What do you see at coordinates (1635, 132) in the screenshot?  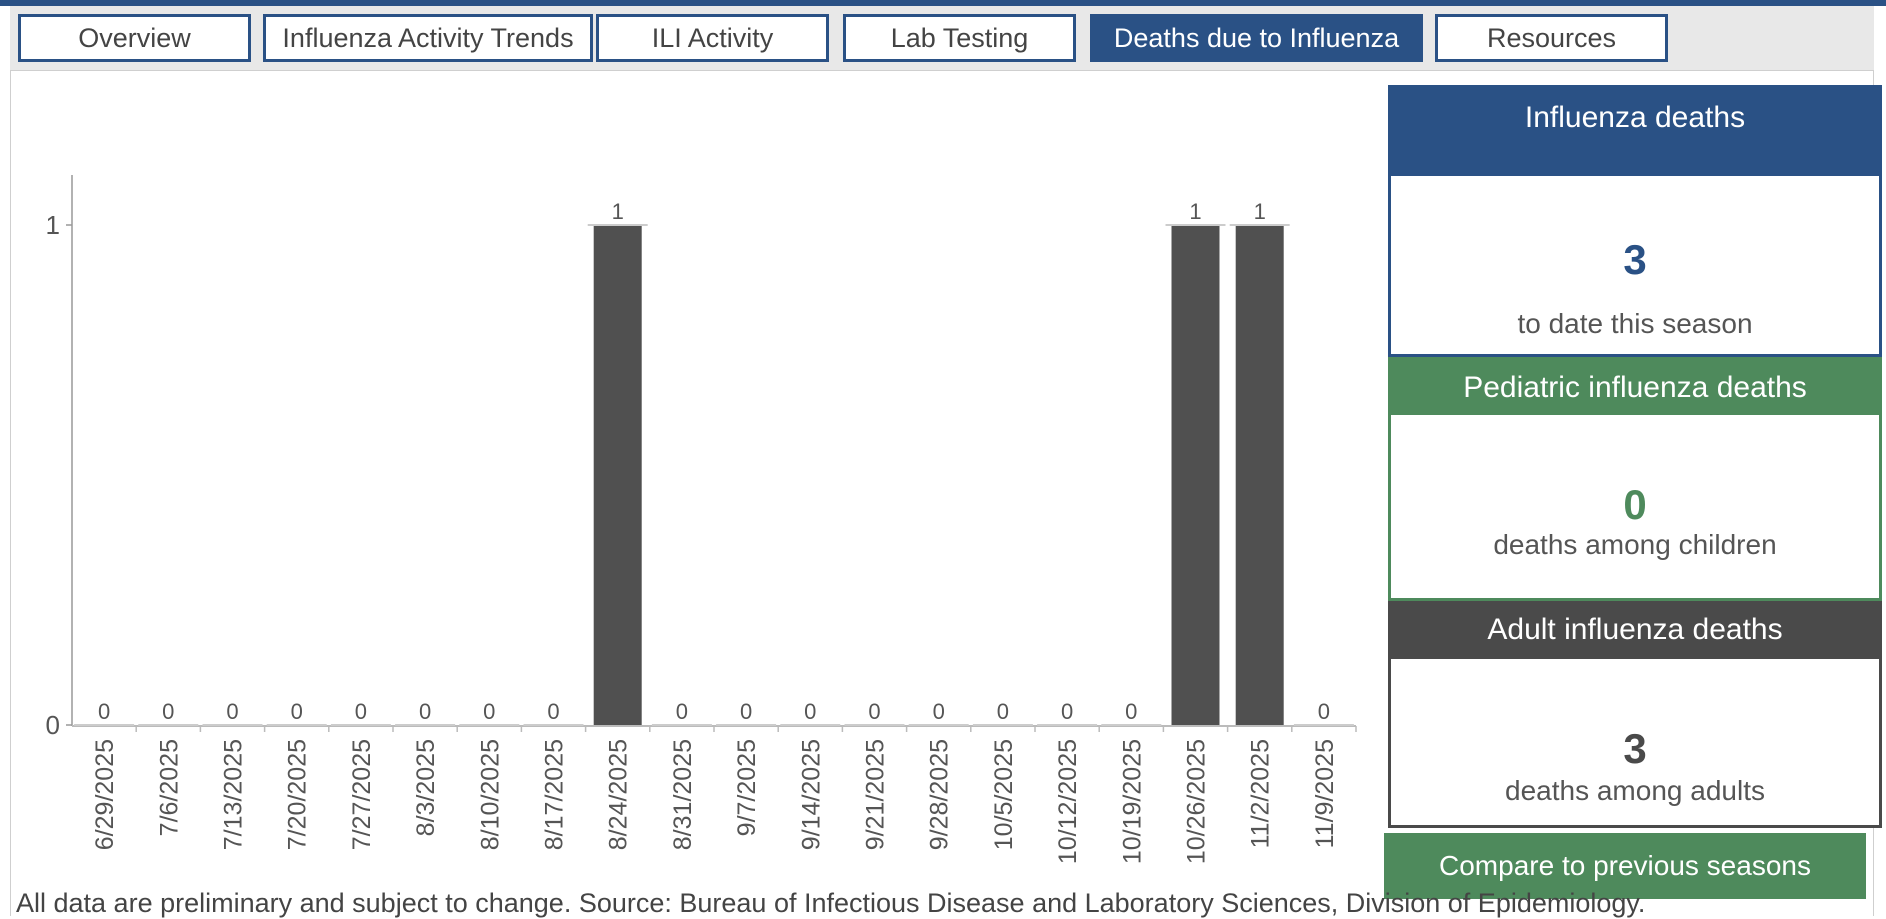 I see `card-title: Influenza deaths` at bounding box center [1635, 132].